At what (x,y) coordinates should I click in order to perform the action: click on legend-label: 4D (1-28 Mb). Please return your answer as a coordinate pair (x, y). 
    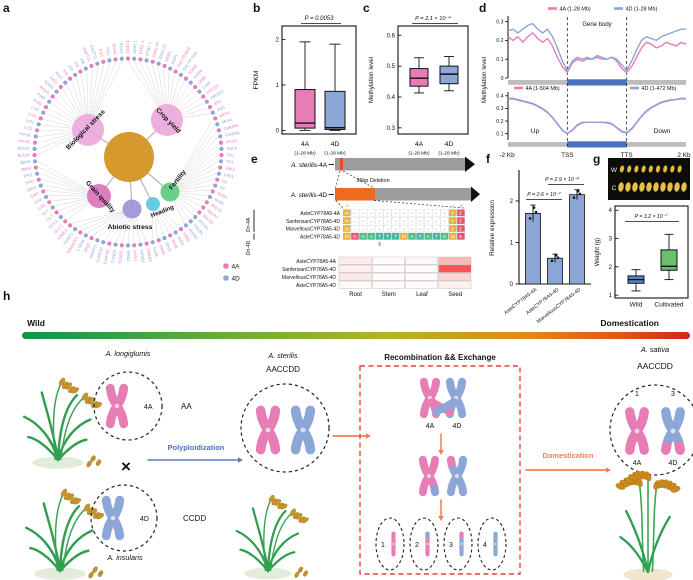
    Looking at the image, I should click on (642, 10).